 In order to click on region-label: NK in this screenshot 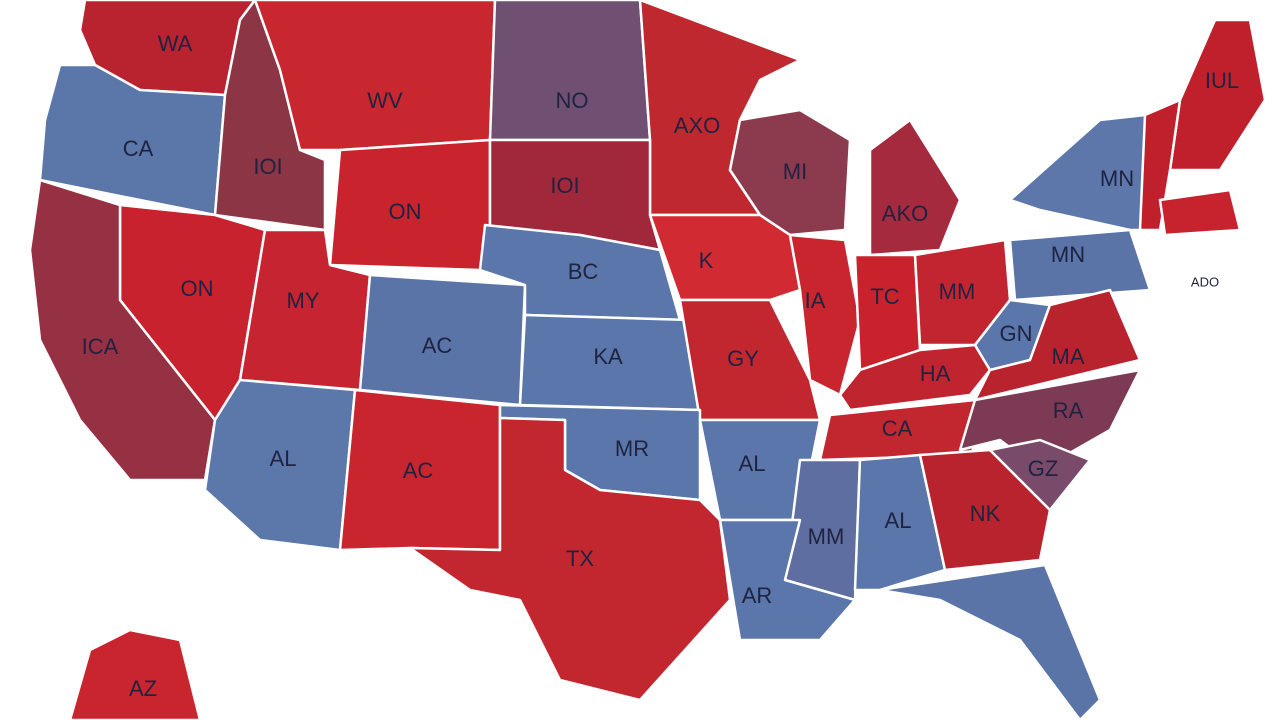, I will do `click(985, 513)`.